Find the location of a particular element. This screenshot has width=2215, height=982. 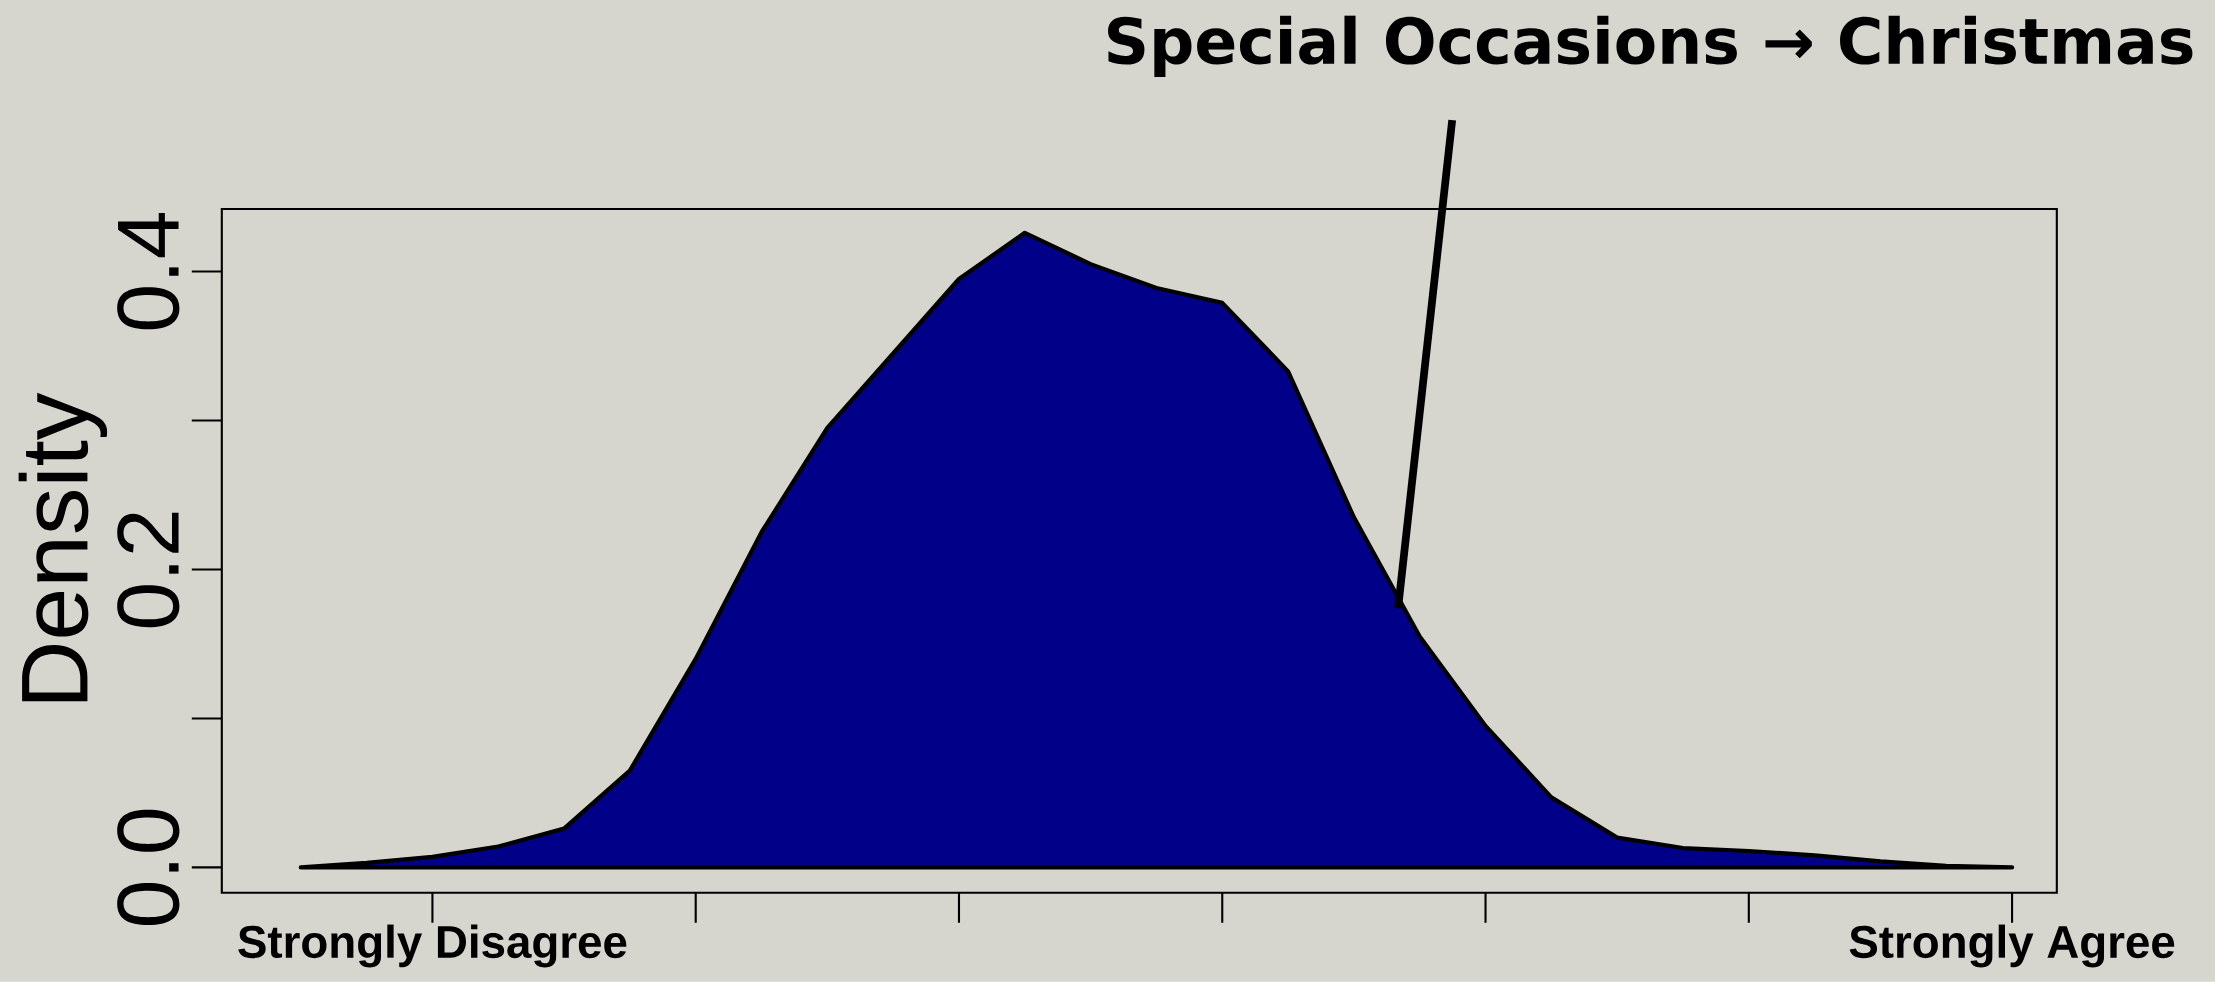

text: Special Occasions → Christmas is located at coordinates (1650, 46).